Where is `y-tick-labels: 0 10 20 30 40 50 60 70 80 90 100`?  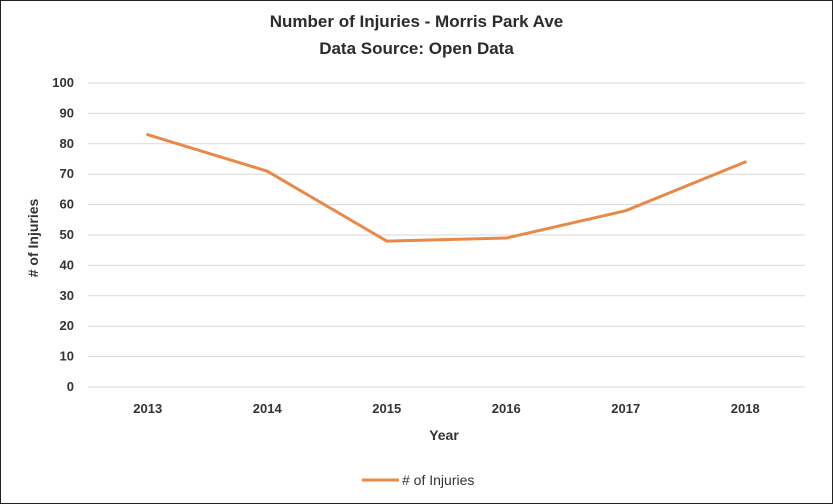 y-tick-labels: 0 10 20 30 40 50 60 70 80 90 100 is located at coordinates (63, 234).